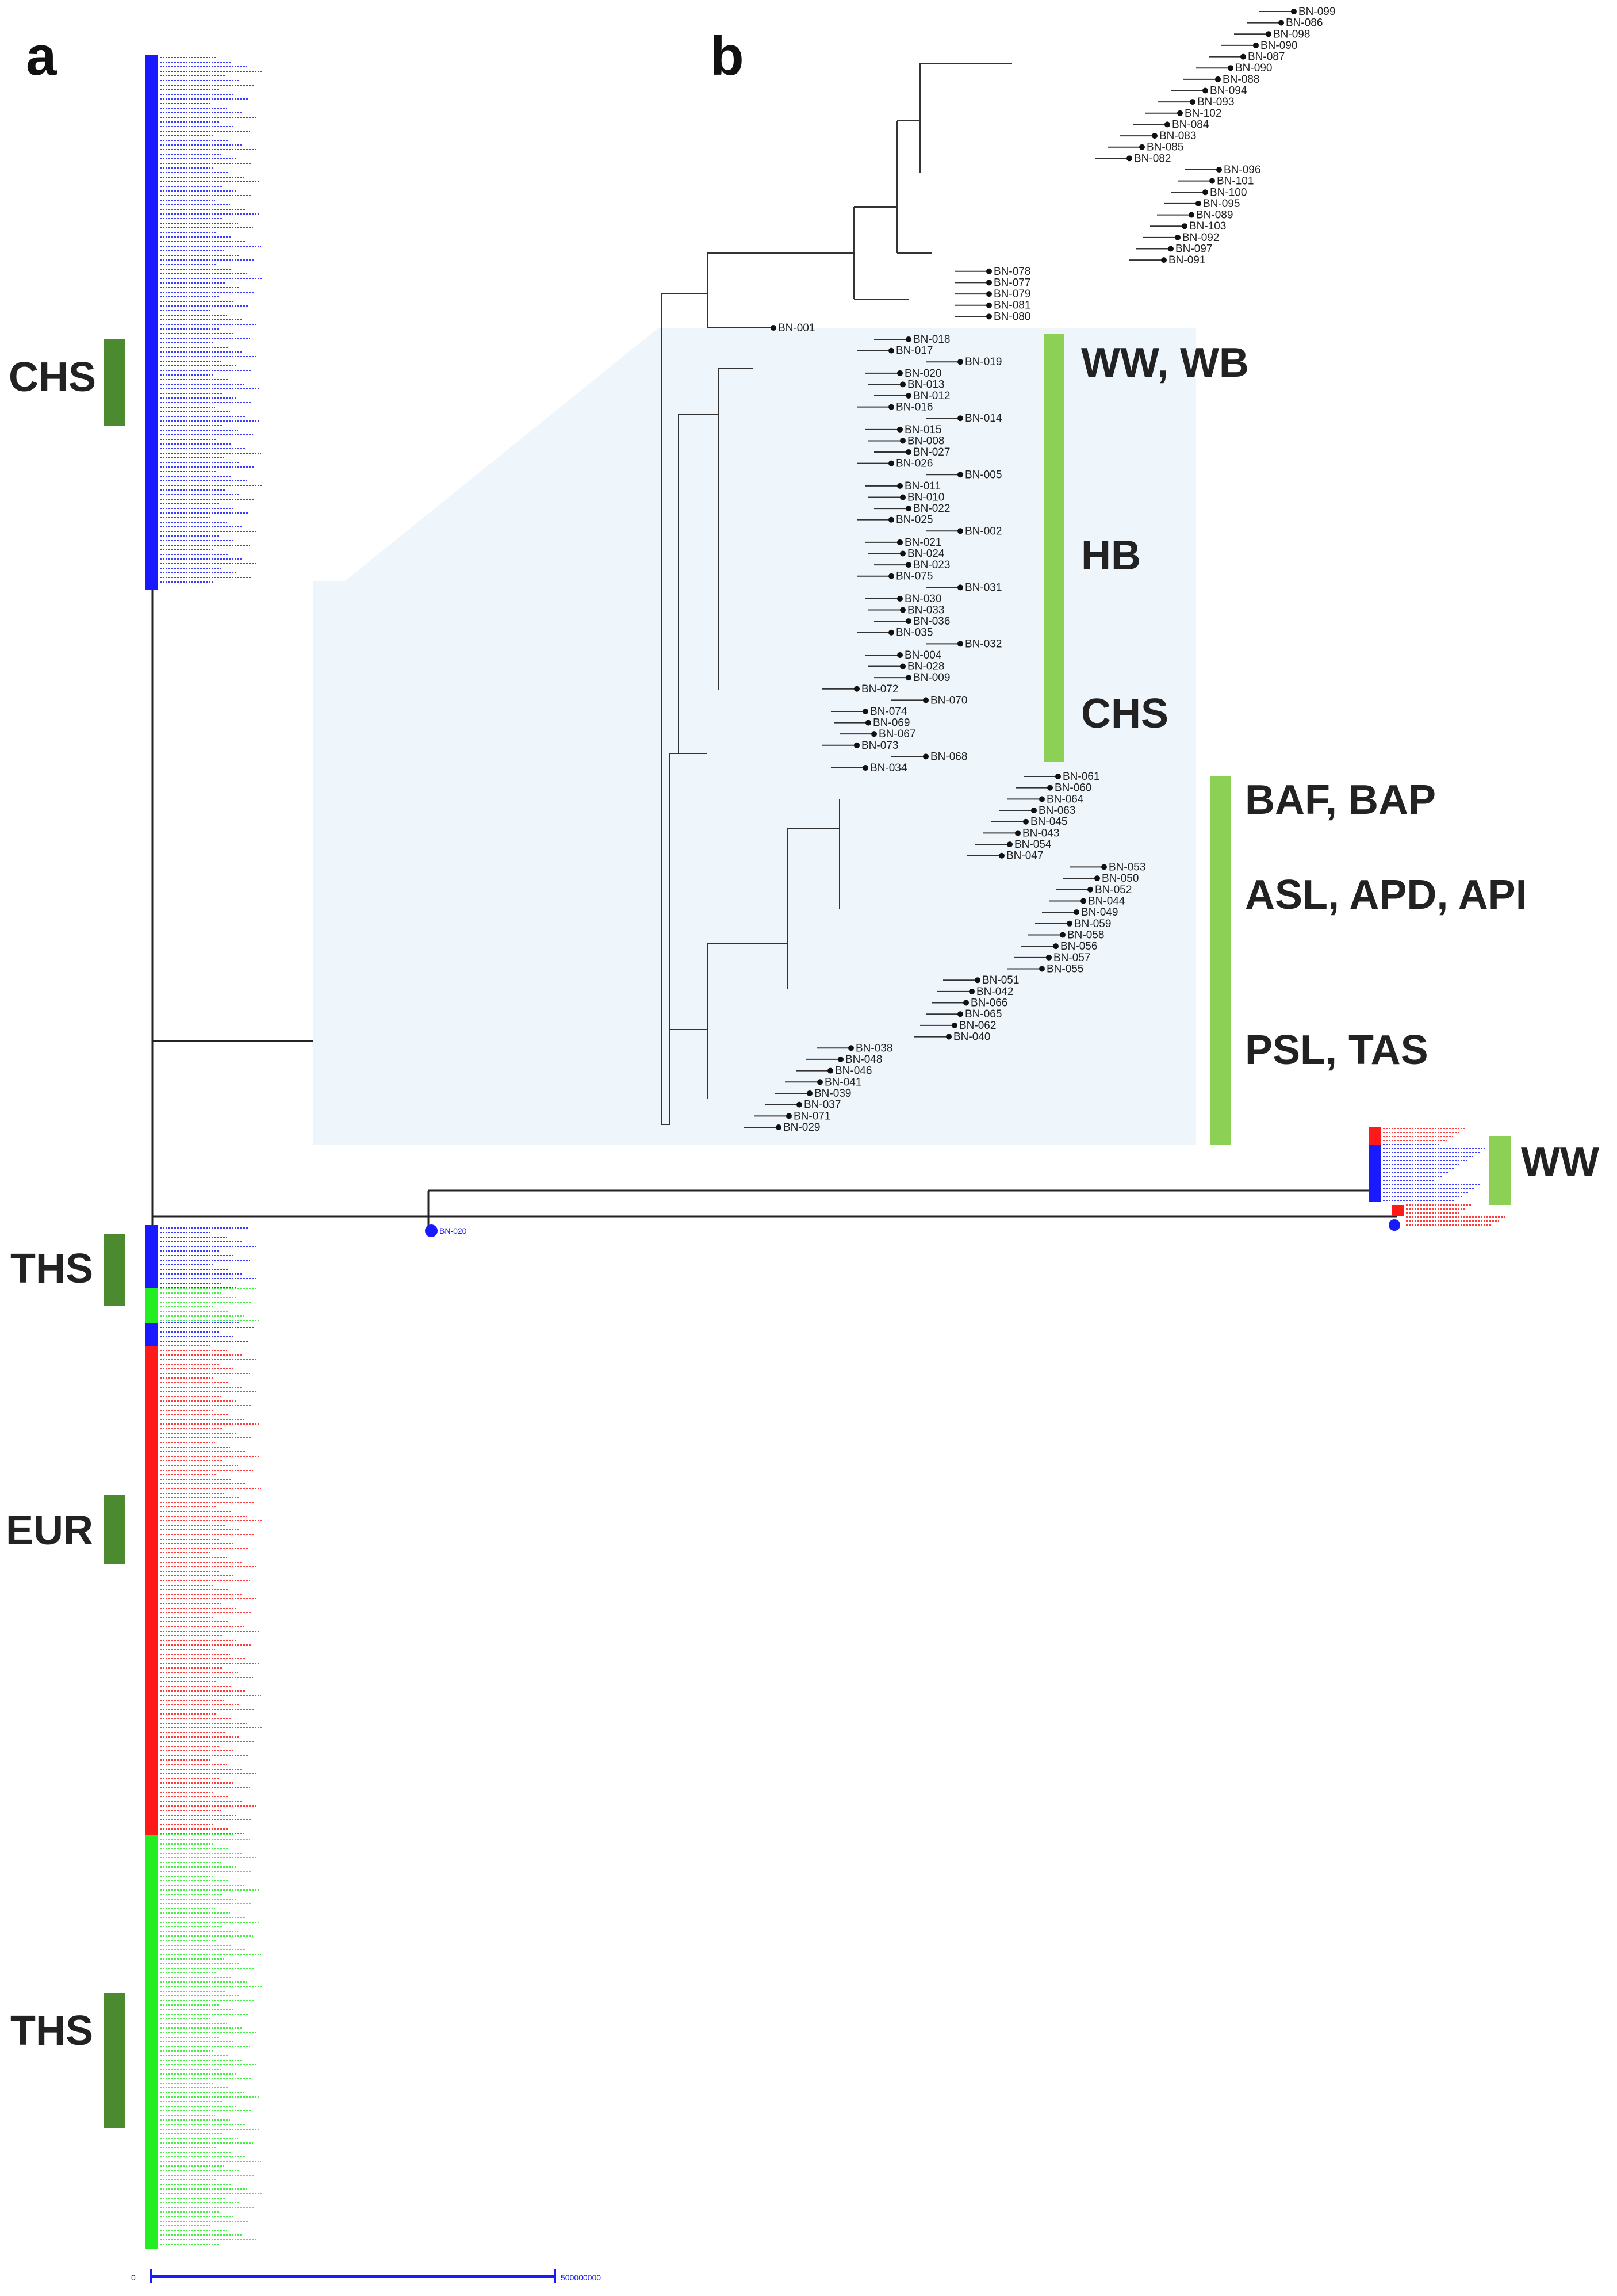  What do you see at coordinates (1221, 204) in the screenshot?
I see `leaf-label: BN-095` at bounding box center [1221, 204].